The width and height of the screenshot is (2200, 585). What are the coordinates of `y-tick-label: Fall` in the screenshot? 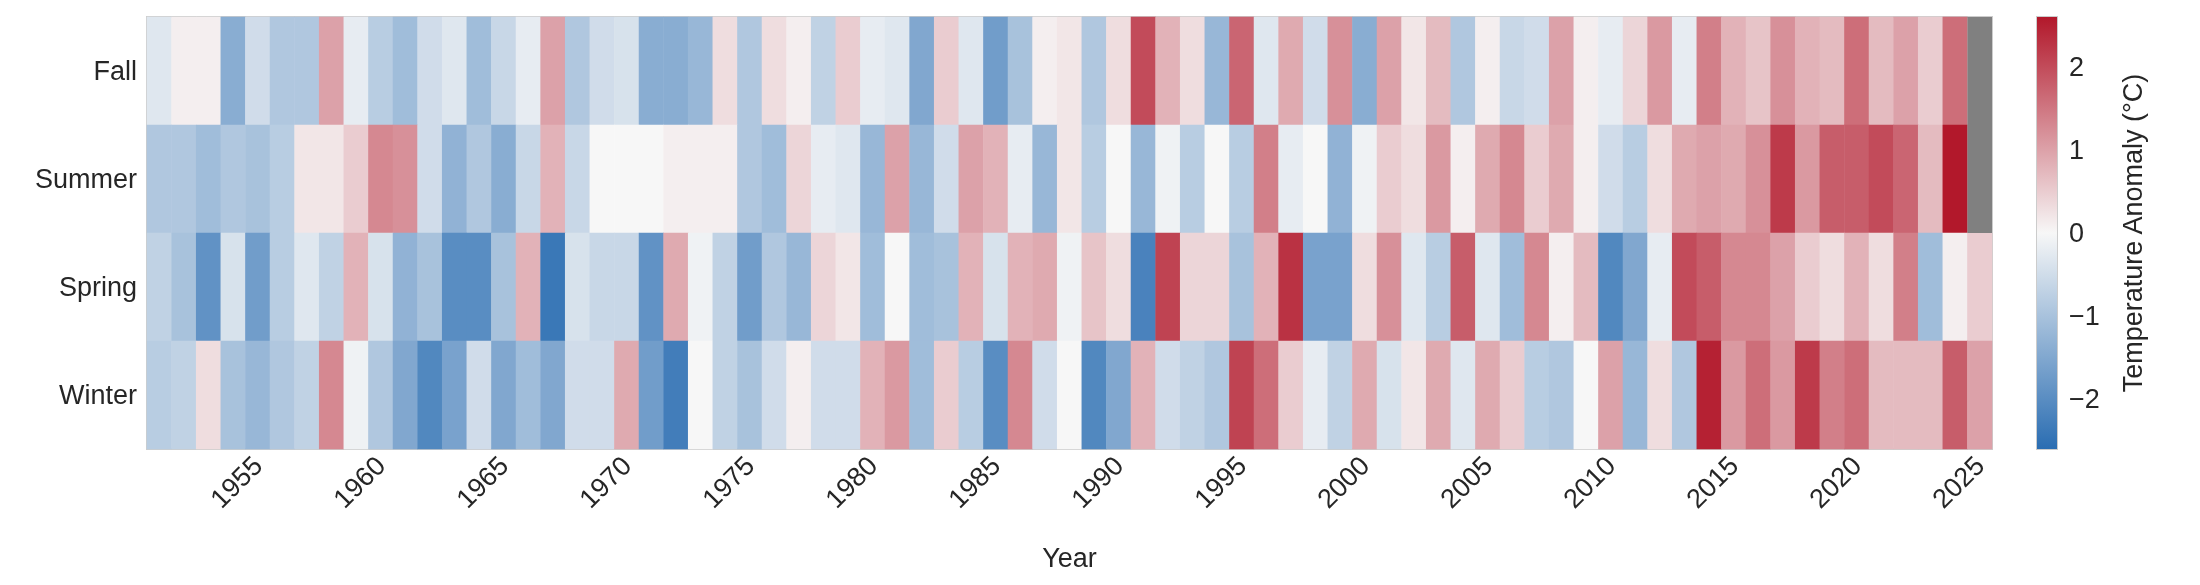 It's located at (115, 71).